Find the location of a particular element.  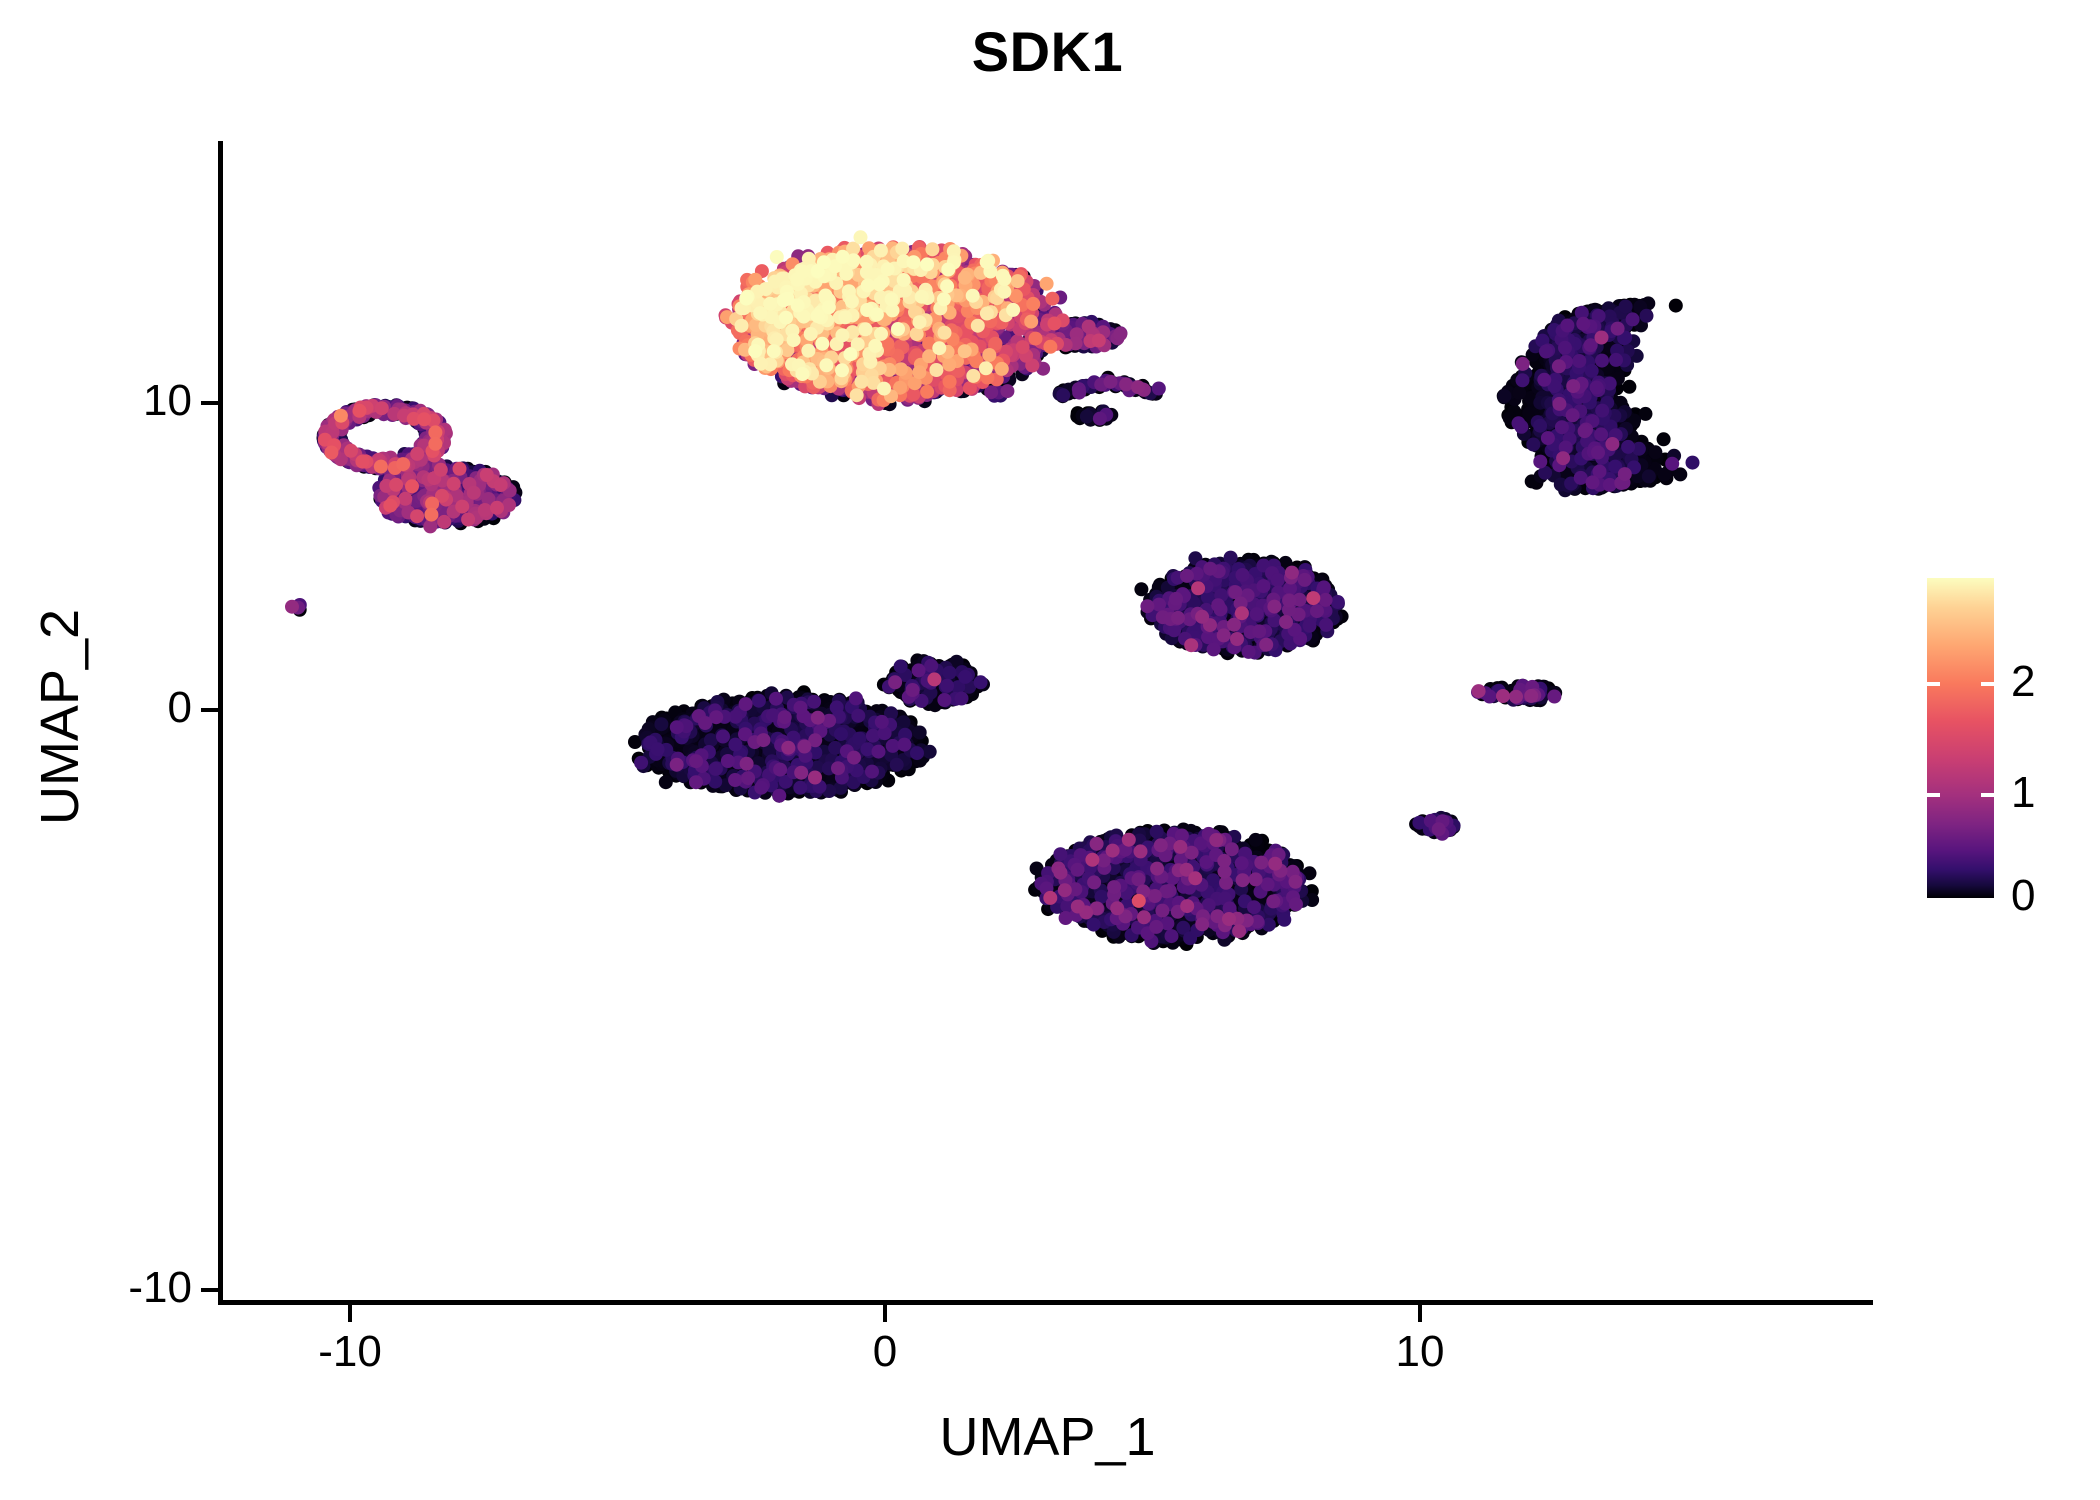

colorbar-tick-label: 0 is located at coordinates (2023, 895).